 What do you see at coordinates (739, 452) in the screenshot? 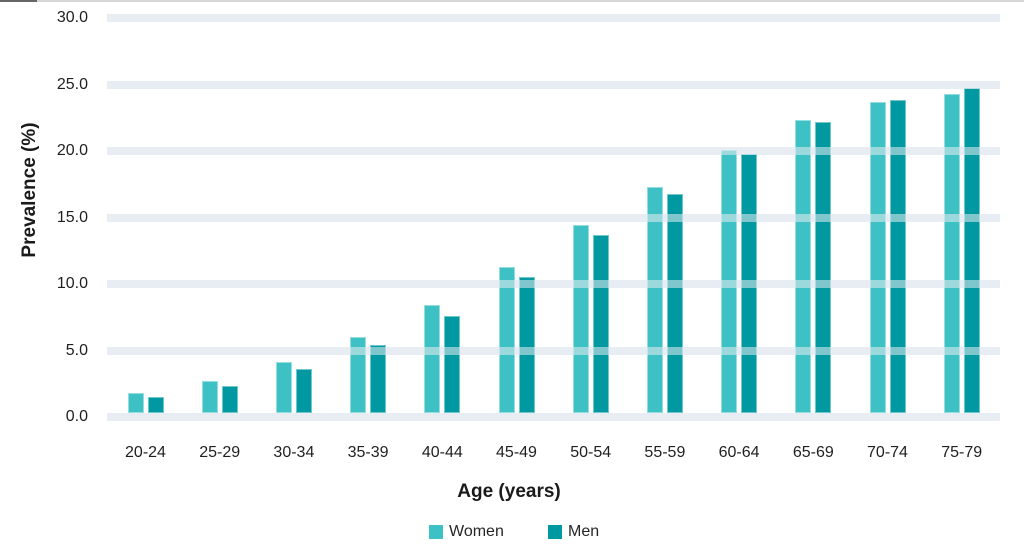
I see `x-tick-label-60-64: 60-64` at bounding box center [739, 452].